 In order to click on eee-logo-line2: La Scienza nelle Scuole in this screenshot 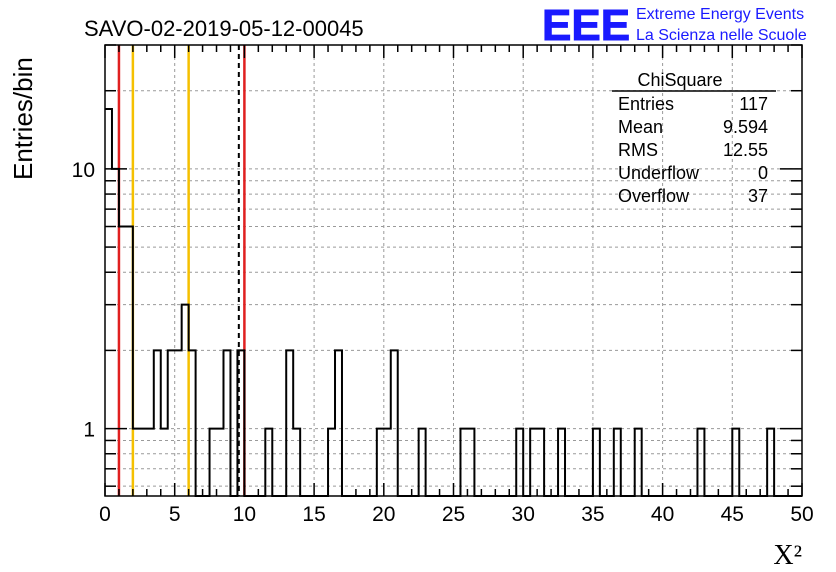, I will do `click(721, 35)`.